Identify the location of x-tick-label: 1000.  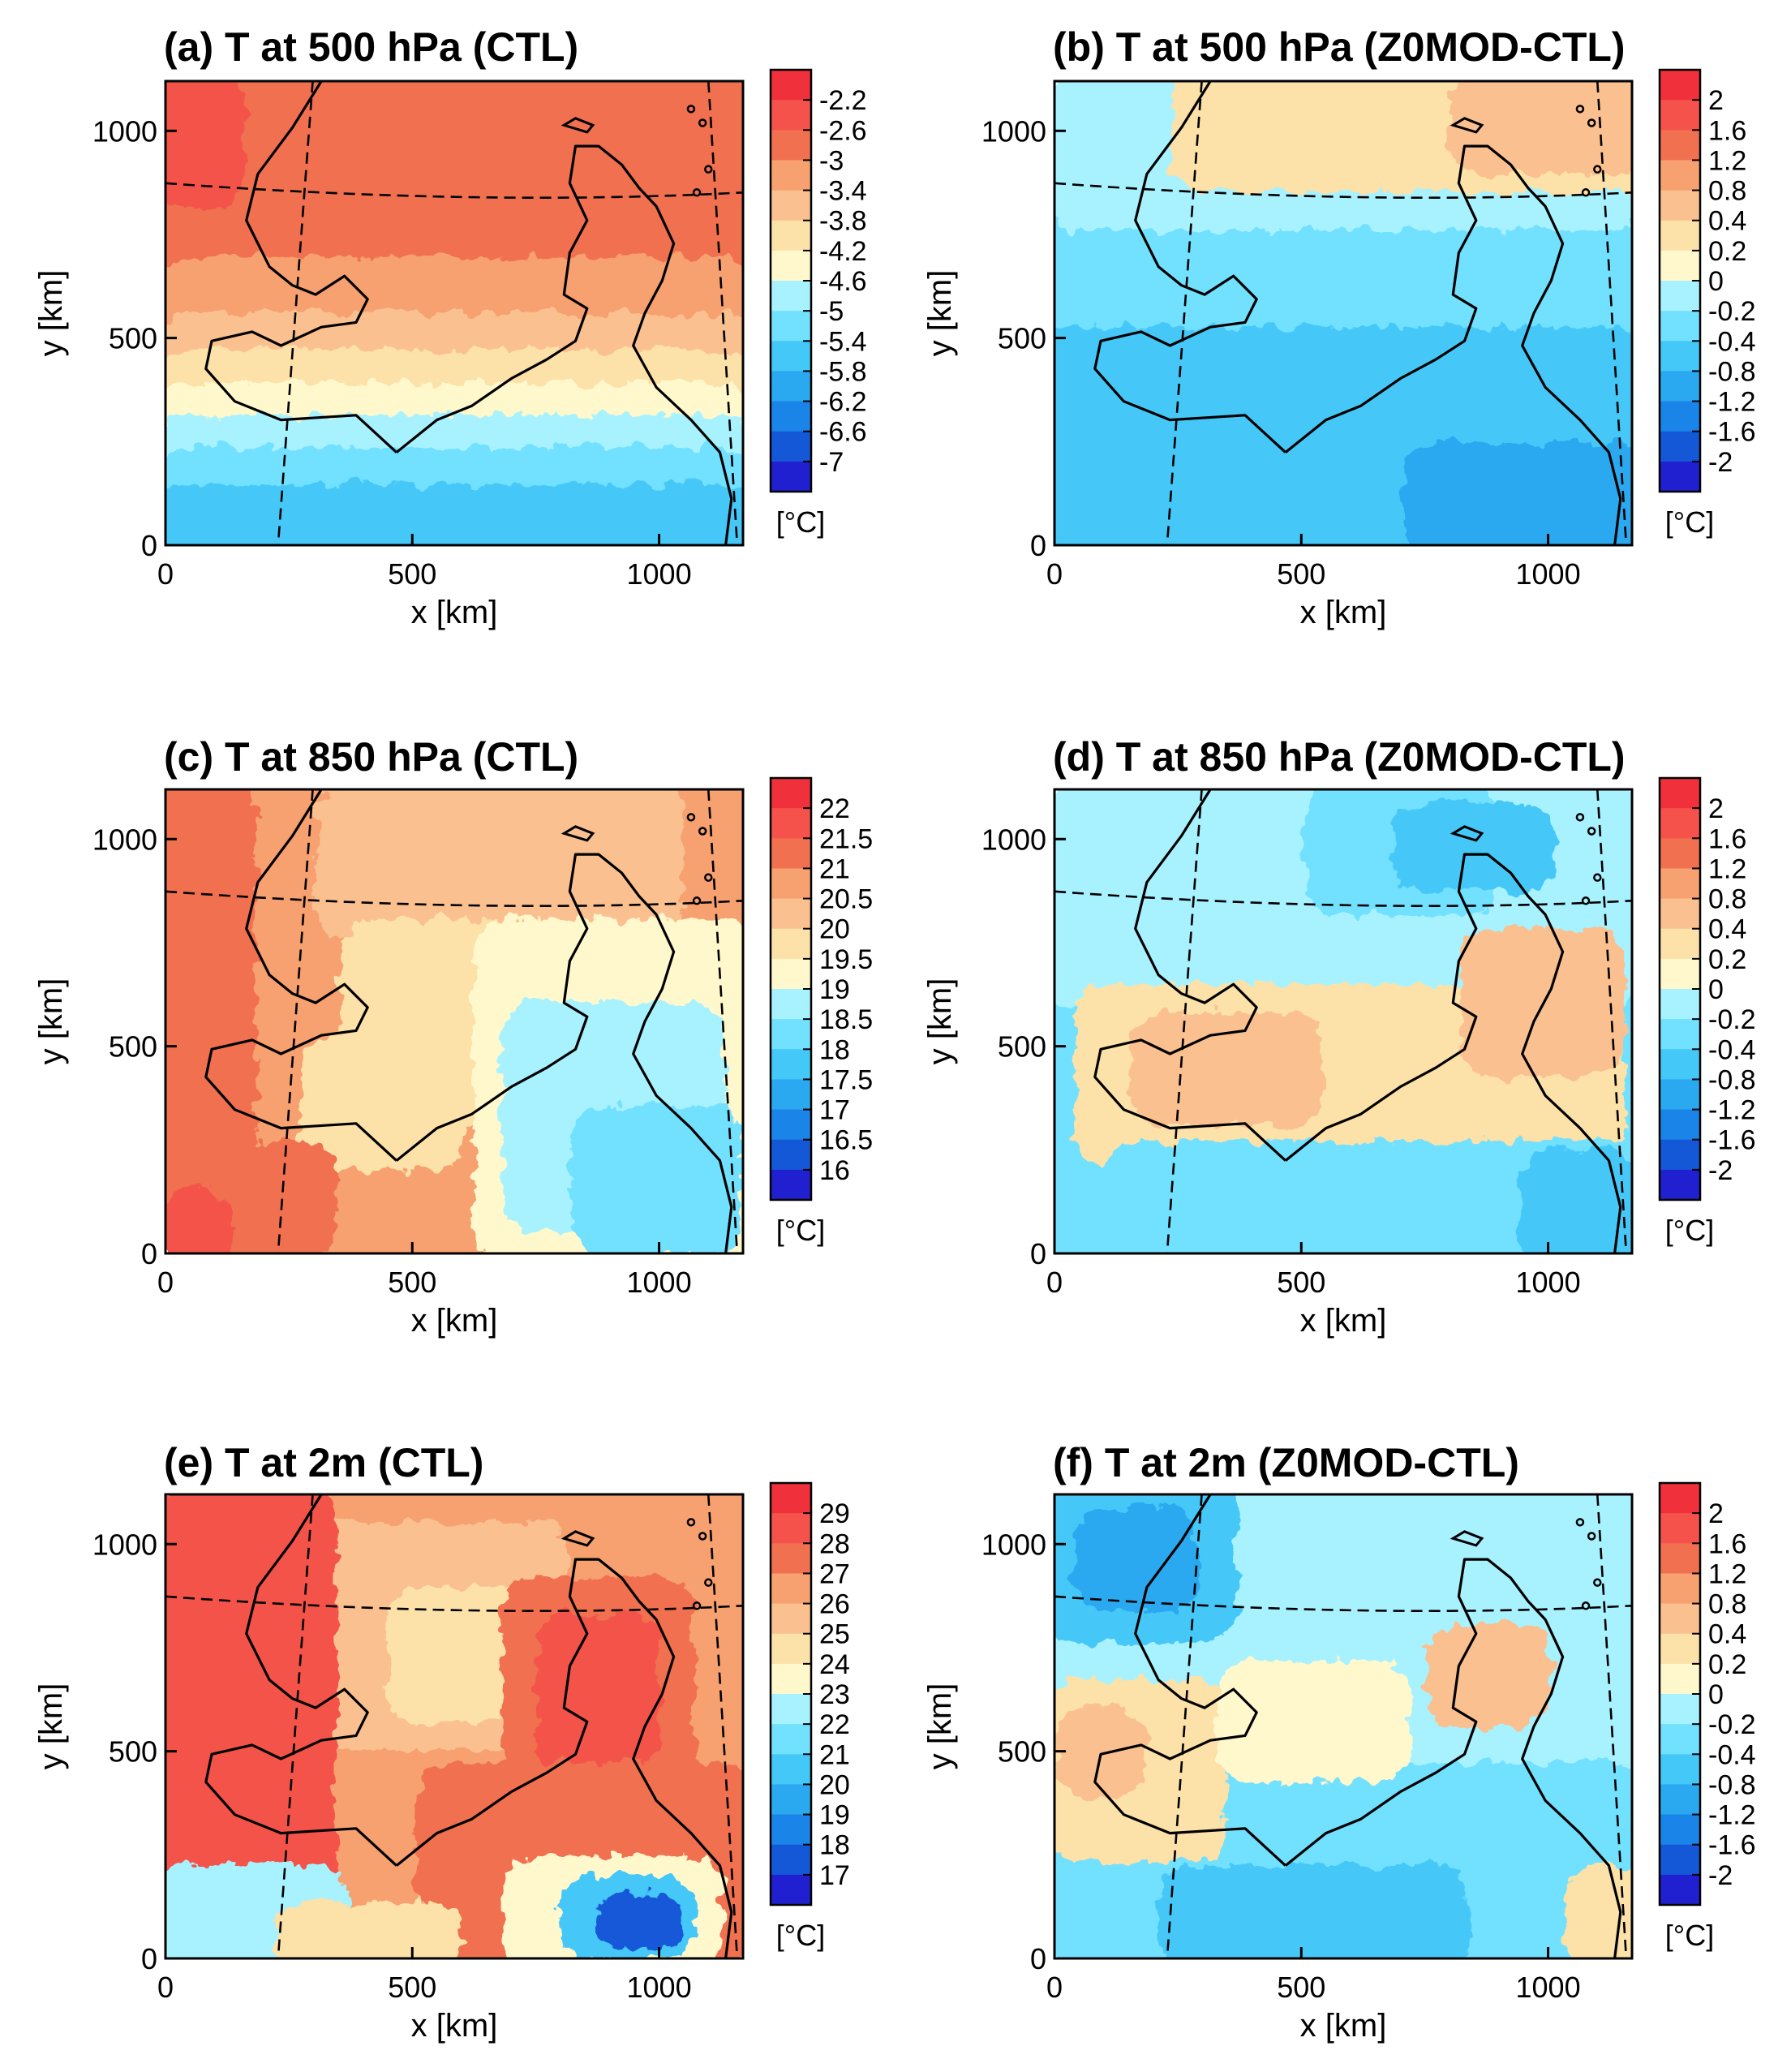
(1548, 574).